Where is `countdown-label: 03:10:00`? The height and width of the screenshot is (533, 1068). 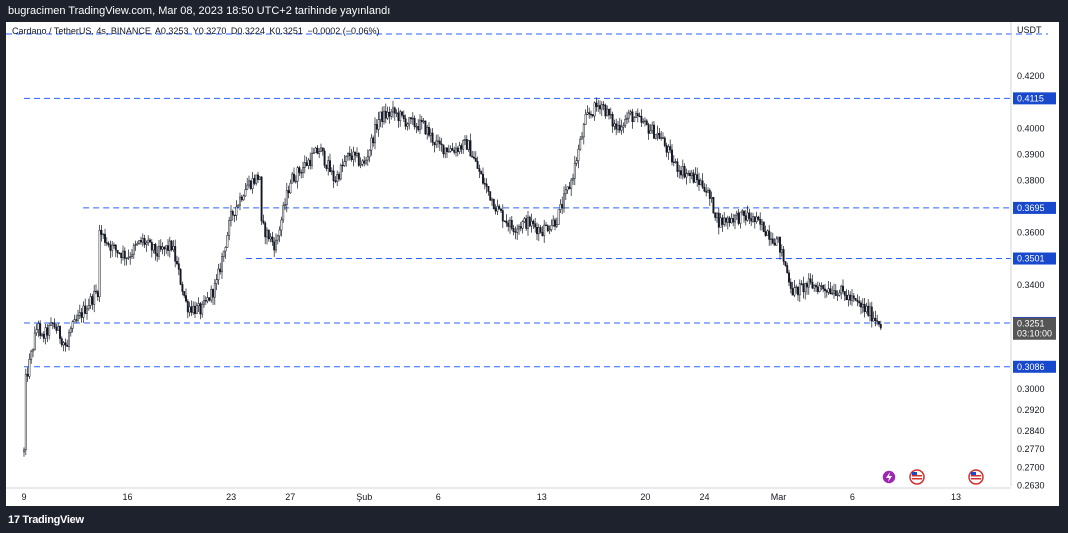 countdown-label: 03:10:00 is located at coordinates (1034, 334).